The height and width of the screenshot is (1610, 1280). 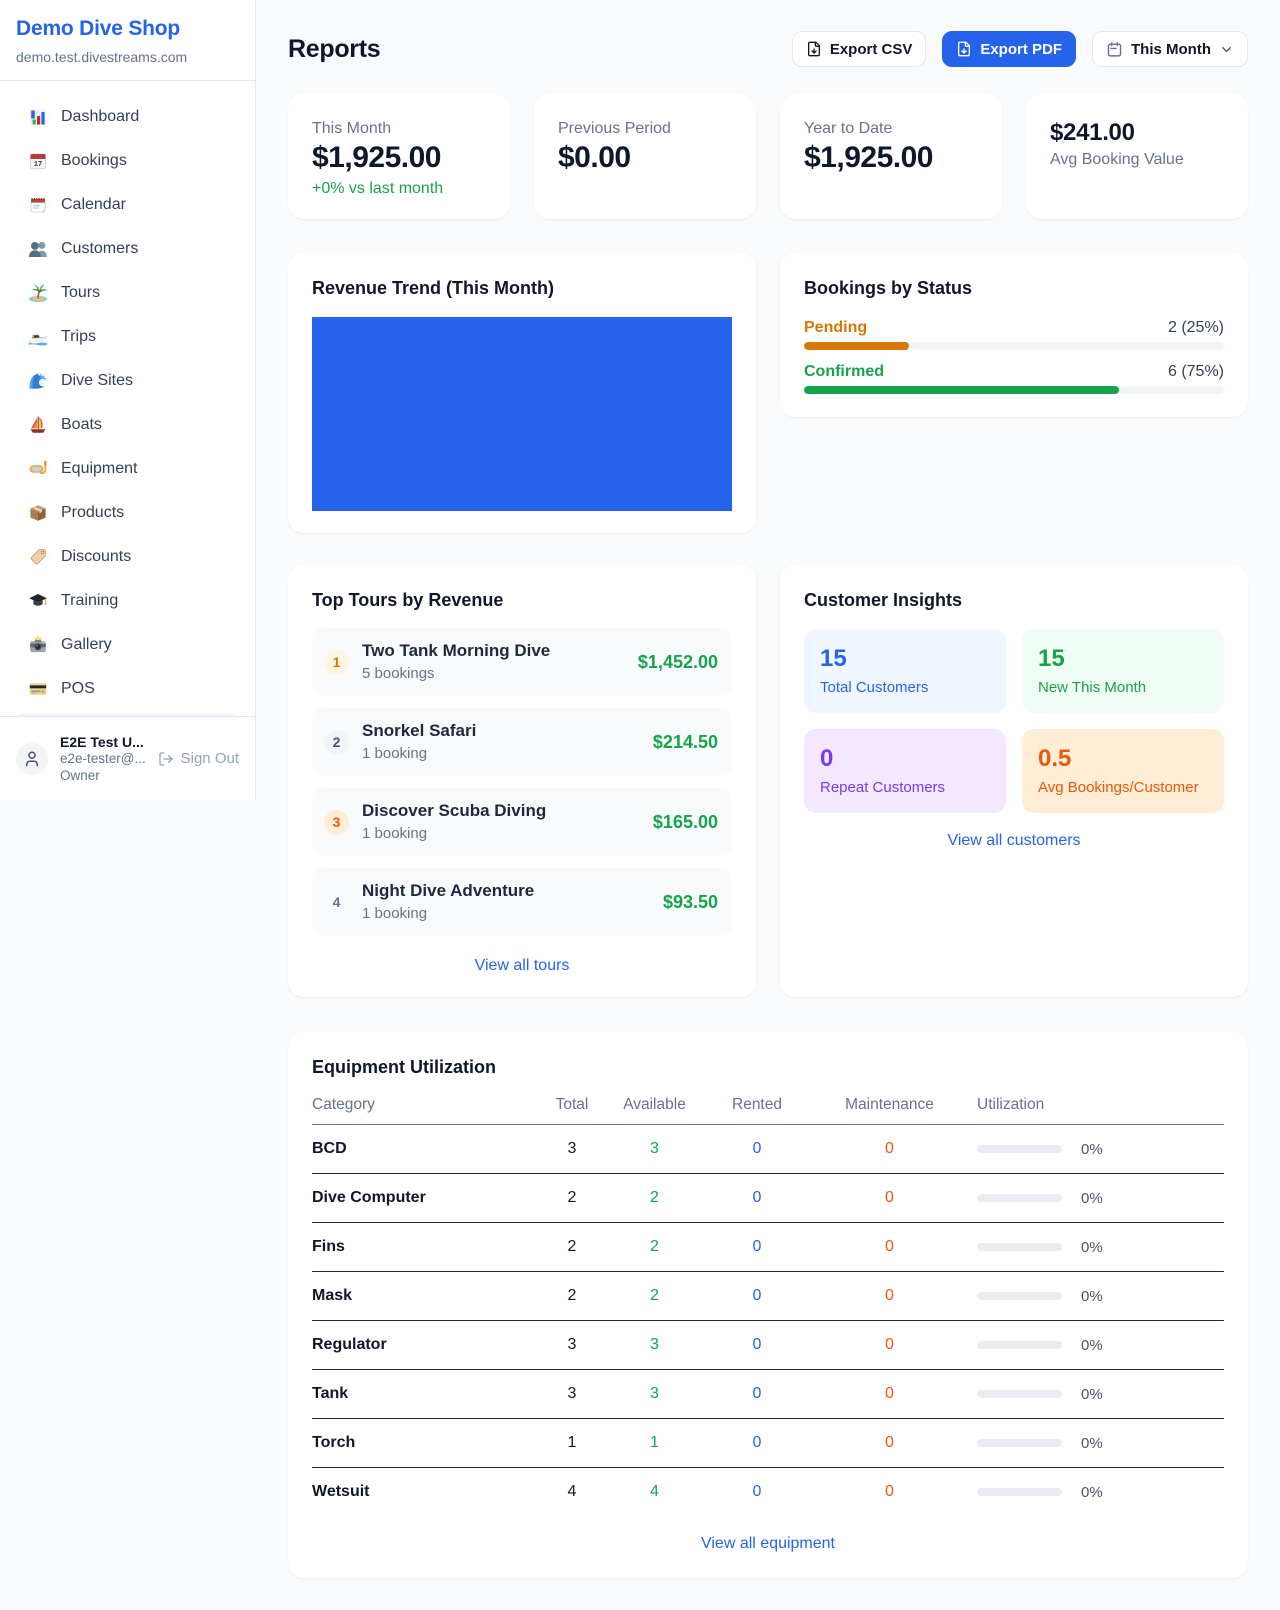 What do you see at coordinates (38, 163) in the screenshot?
I see `svg-text: 17` at bounding box center [38, 163].